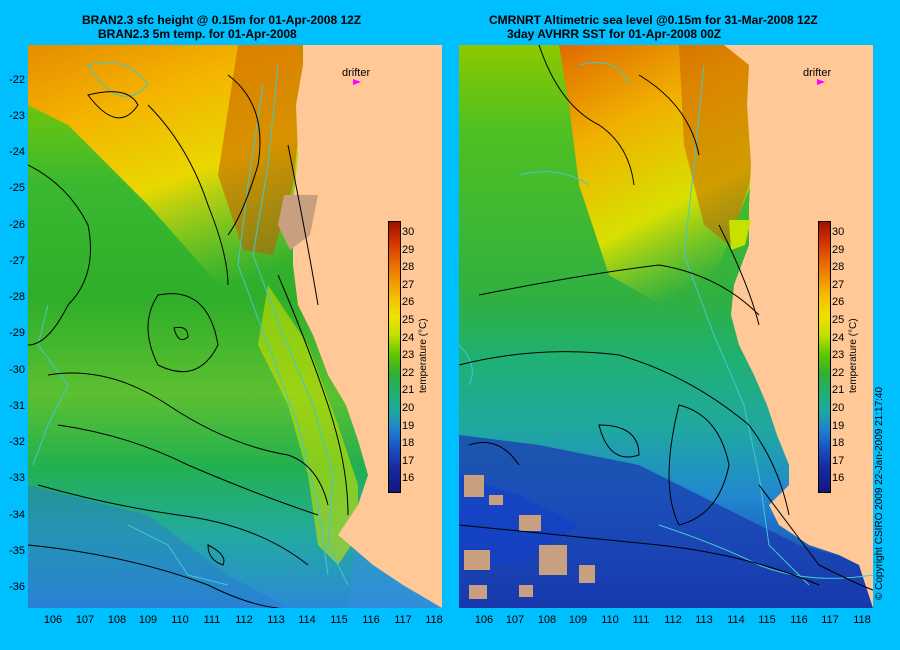 The image size is (900, 650). I want to click on lat-tick: -29, so click(17, 333).